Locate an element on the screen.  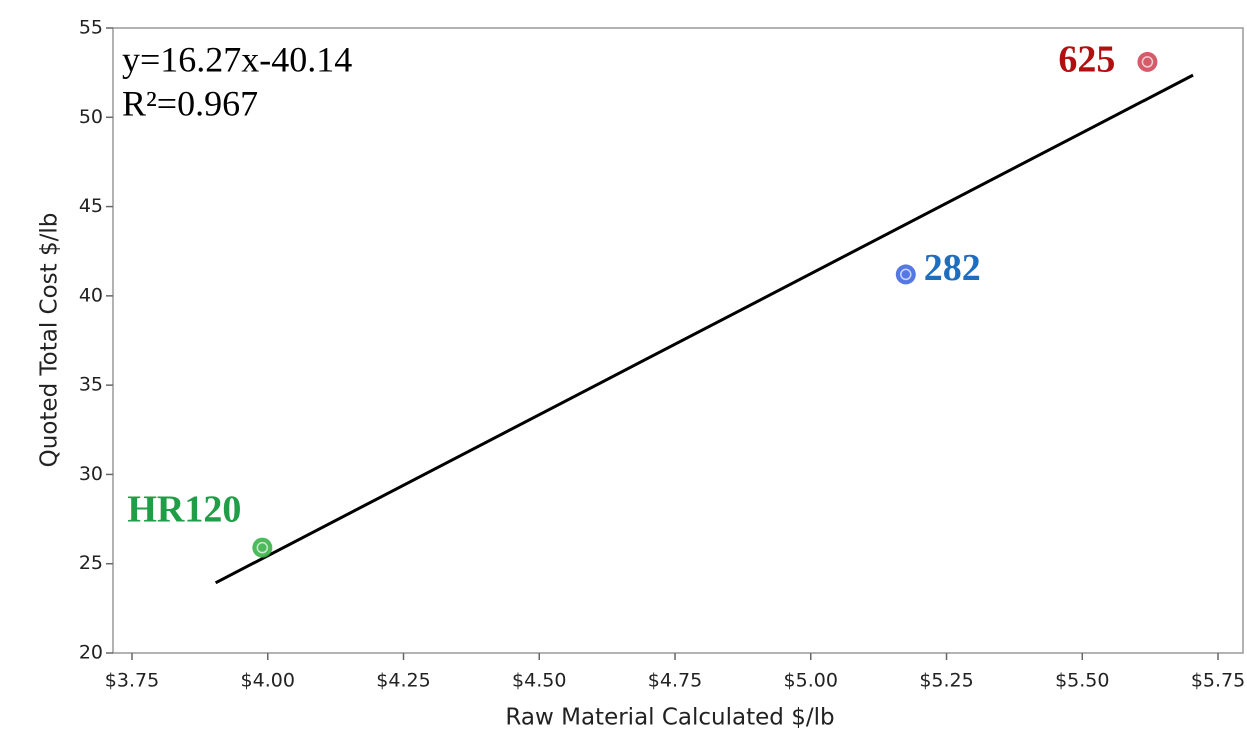
y-tick-label: 55 is located at coordinates (91, 28).